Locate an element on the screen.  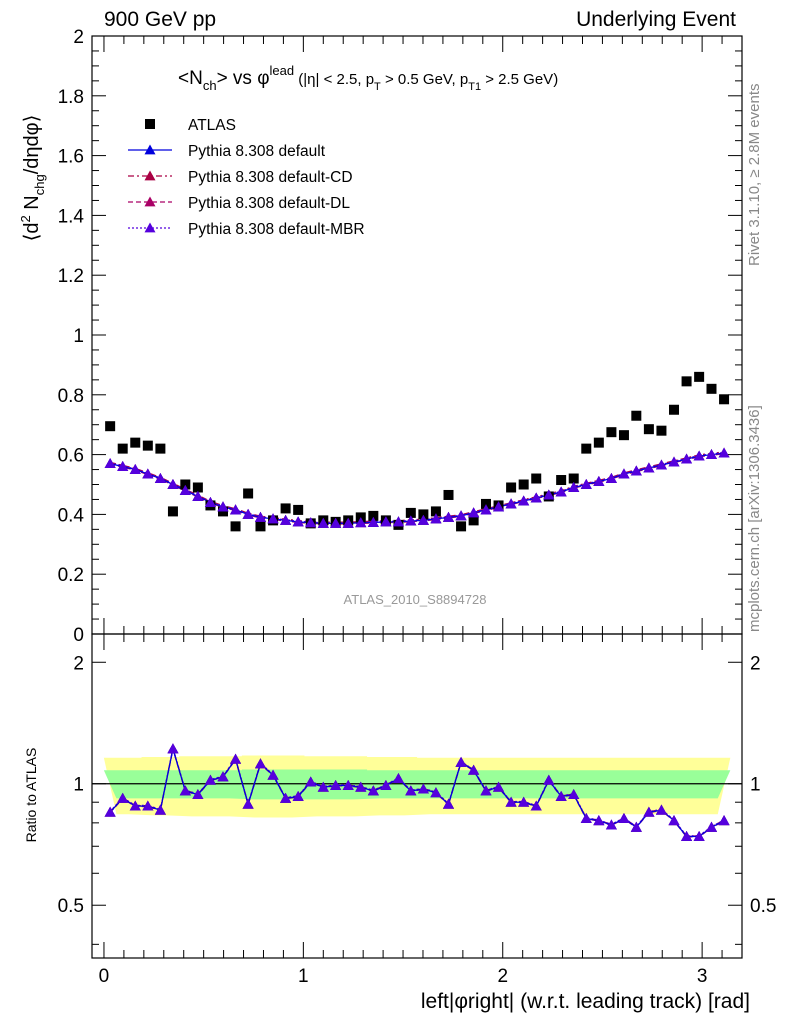
legend-marker is located at coordinates (150, 201).